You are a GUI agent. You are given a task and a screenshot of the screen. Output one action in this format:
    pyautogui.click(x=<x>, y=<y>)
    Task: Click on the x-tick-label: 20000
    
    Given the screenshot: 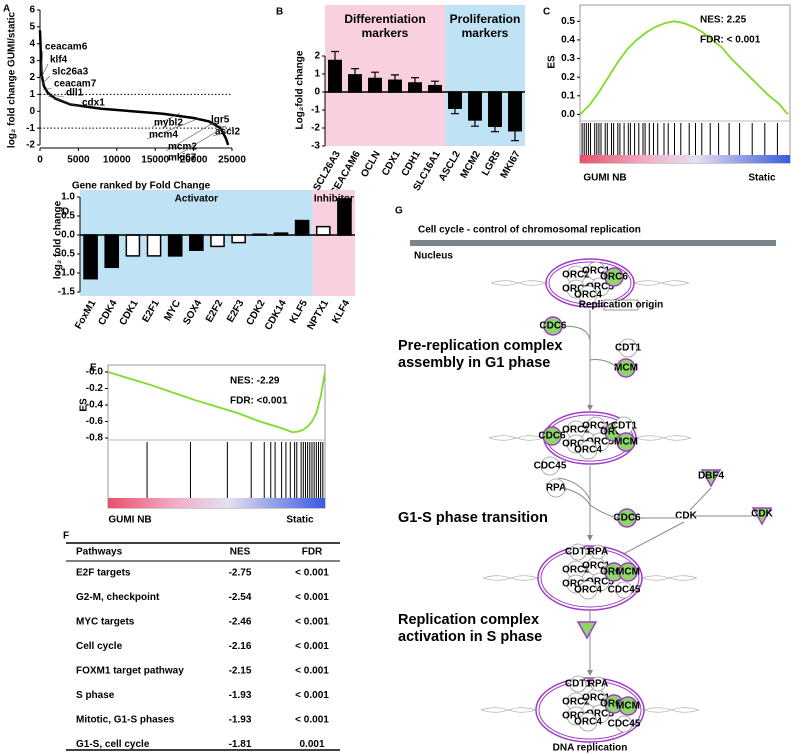 What is the action you would take?
    pyautogui.click(x=194, y=160)
    